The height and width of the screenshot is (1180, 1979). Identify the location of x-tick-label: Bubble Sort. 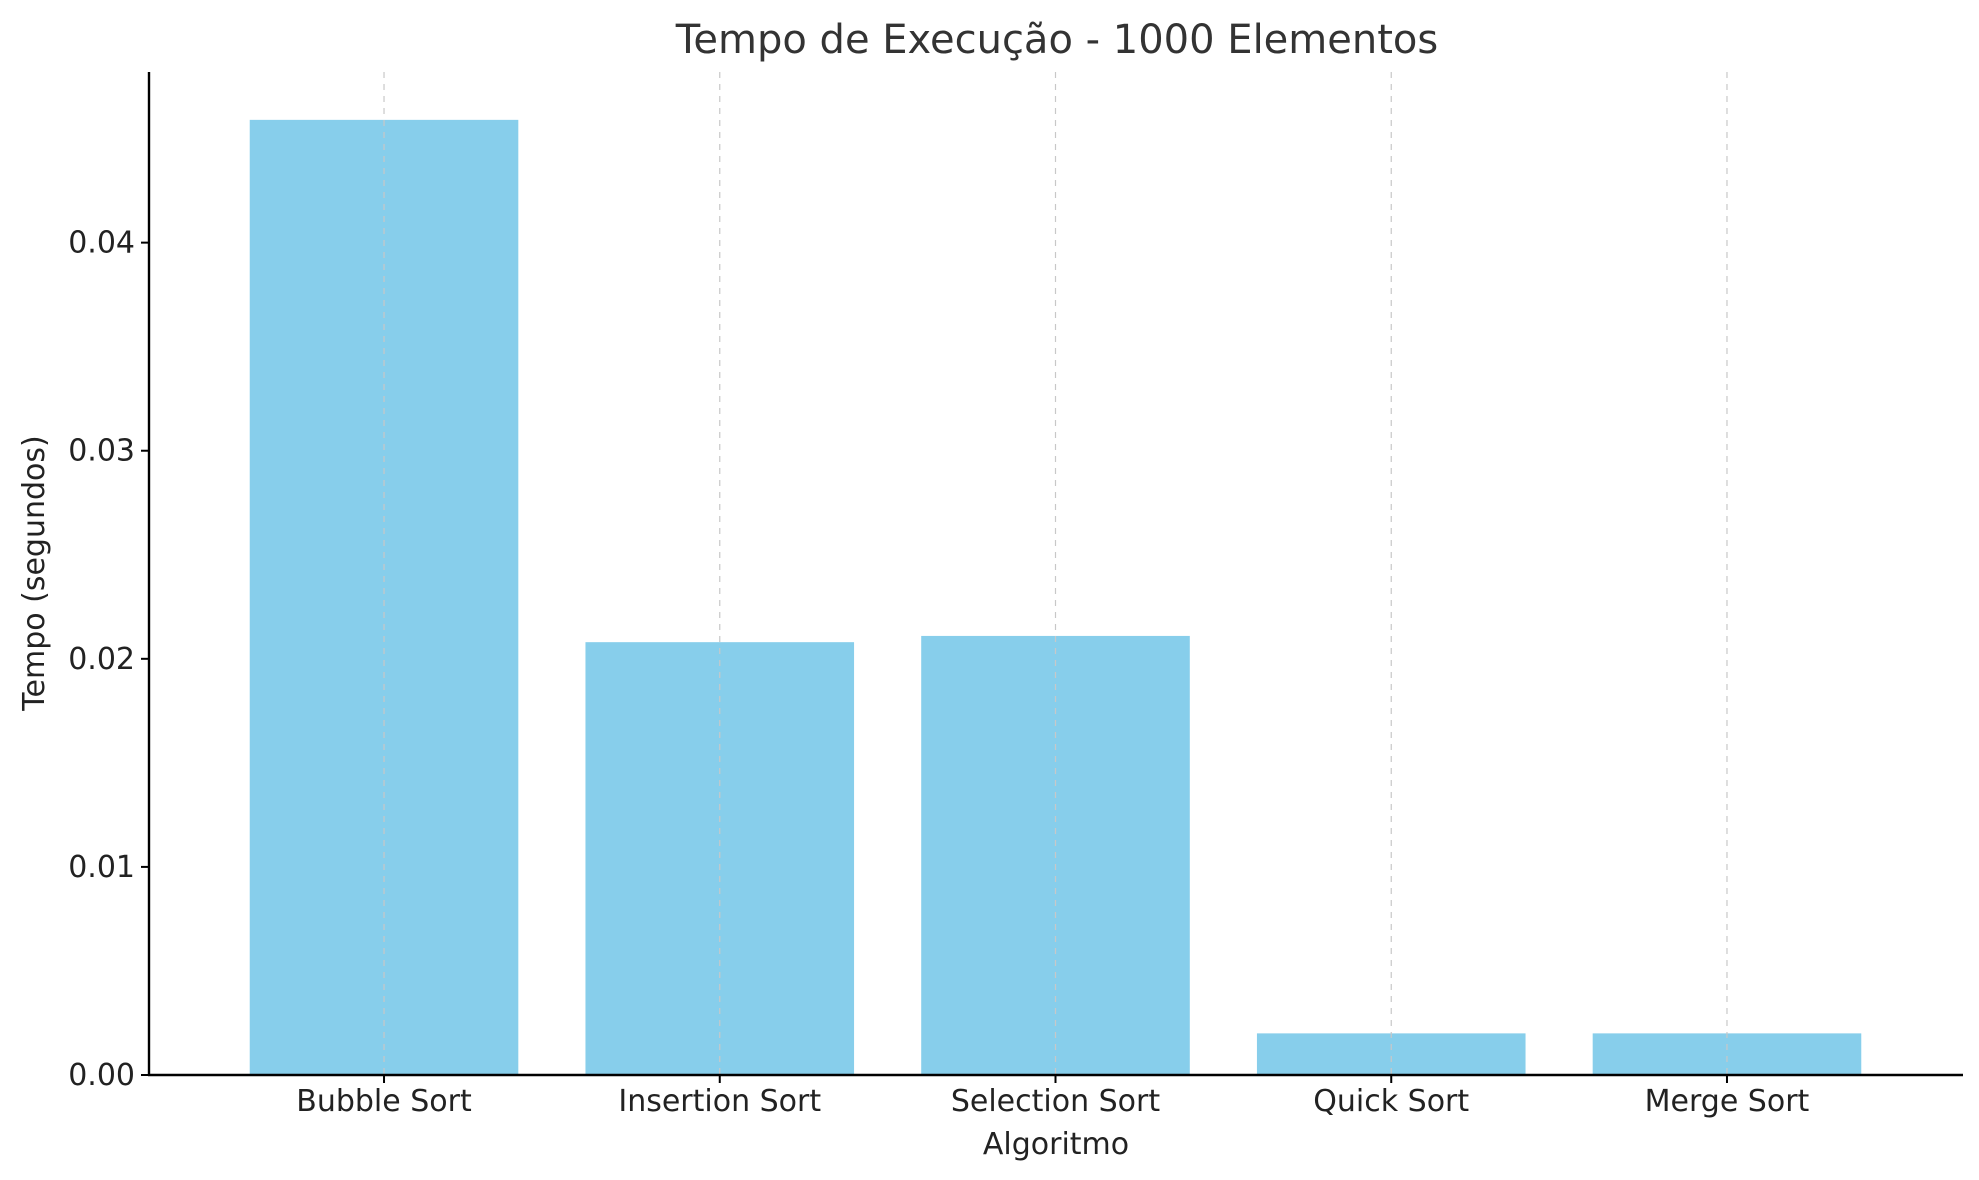
(384, 1101).